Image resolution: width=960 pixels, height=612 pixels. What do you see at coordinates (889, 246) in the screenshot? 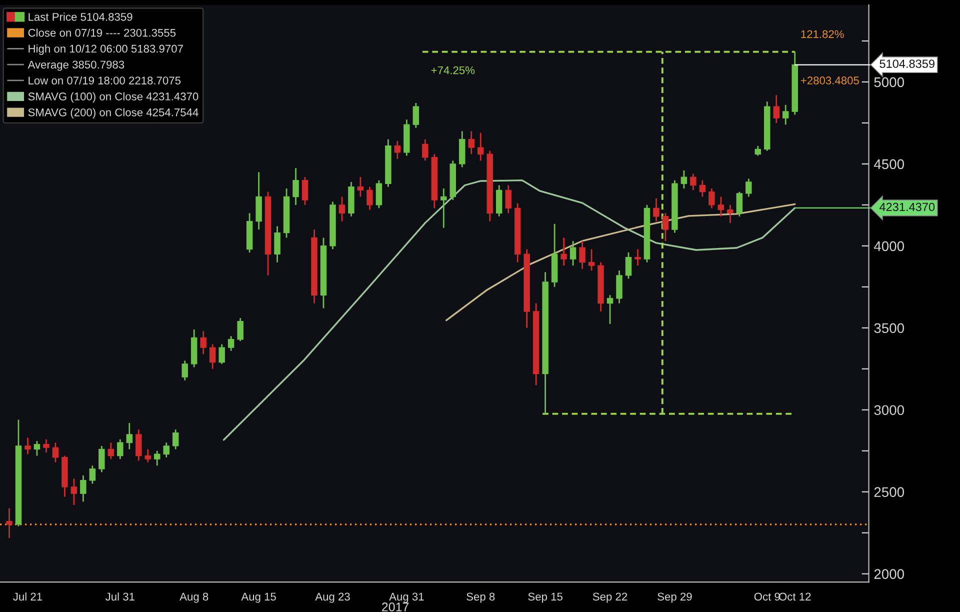
I see `y-tick-label: 4000` at bounding box center [889, 246].